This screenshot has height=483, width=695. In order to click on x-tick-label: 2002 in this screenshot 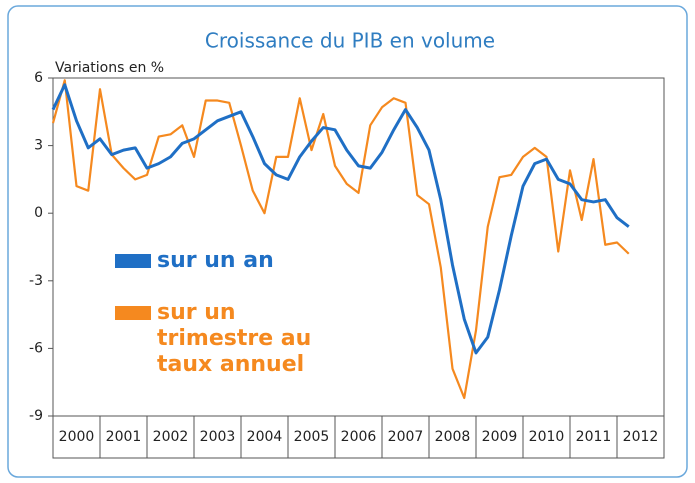, I will do `click(171, 437)`.